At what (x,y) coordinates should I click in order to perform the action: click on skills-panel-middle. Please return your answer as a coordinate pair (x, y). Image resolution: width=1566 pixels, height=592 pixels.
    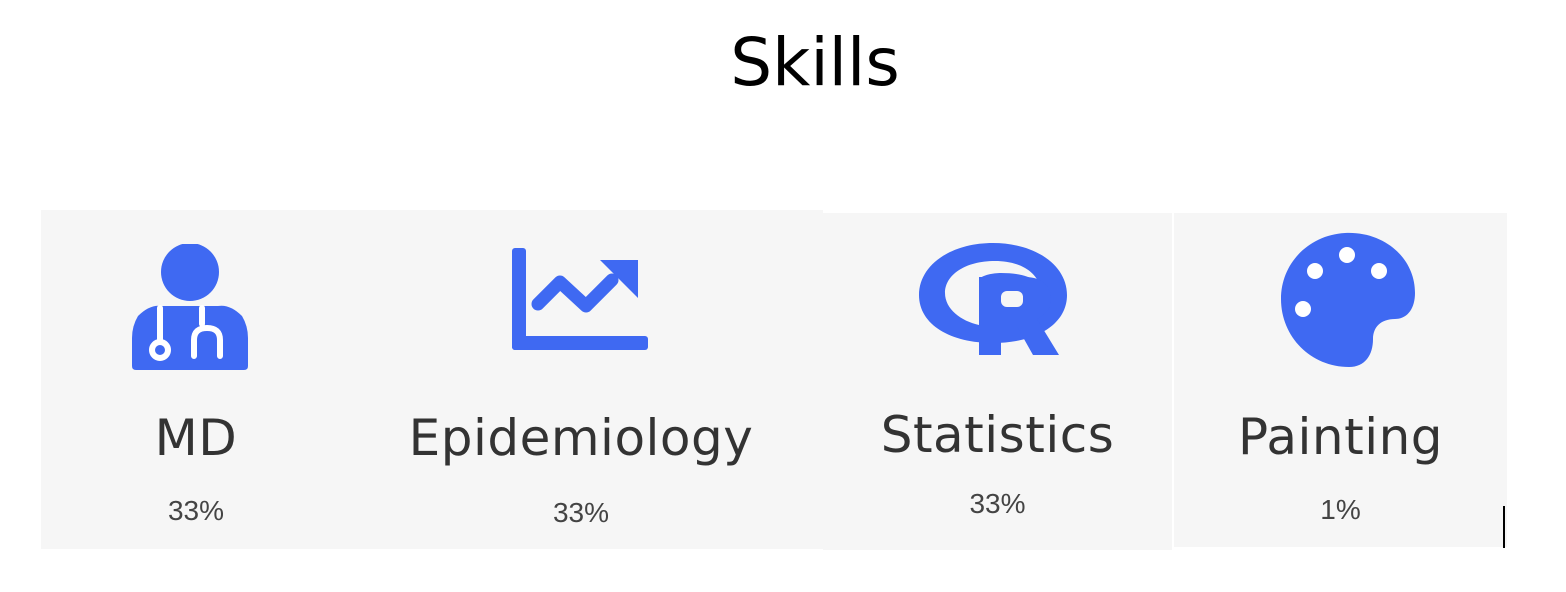
    Looking at the image, I should click on (997, 381).